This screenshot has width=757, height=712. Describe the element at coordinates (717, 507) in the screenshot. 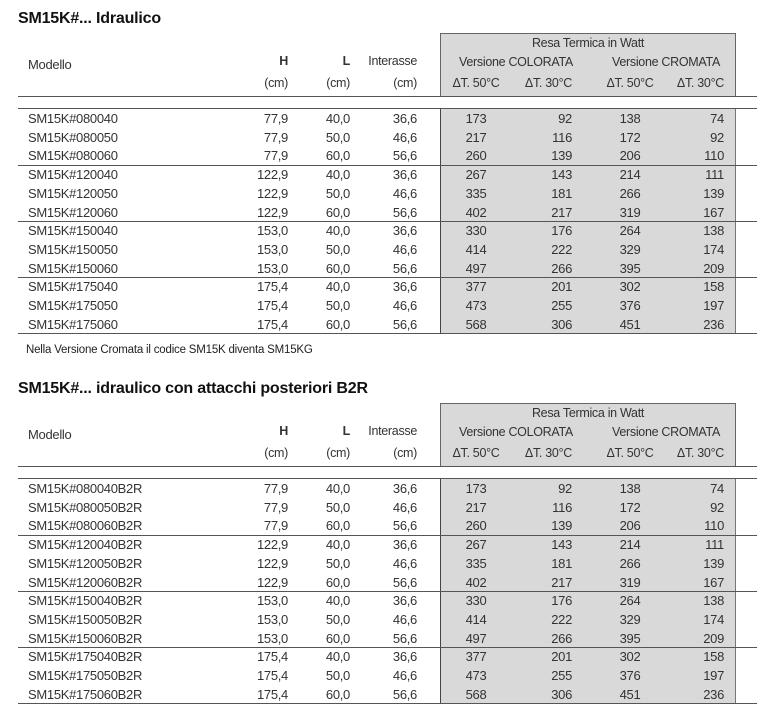

I see `cell-cromata-dt30: 92` at that location.